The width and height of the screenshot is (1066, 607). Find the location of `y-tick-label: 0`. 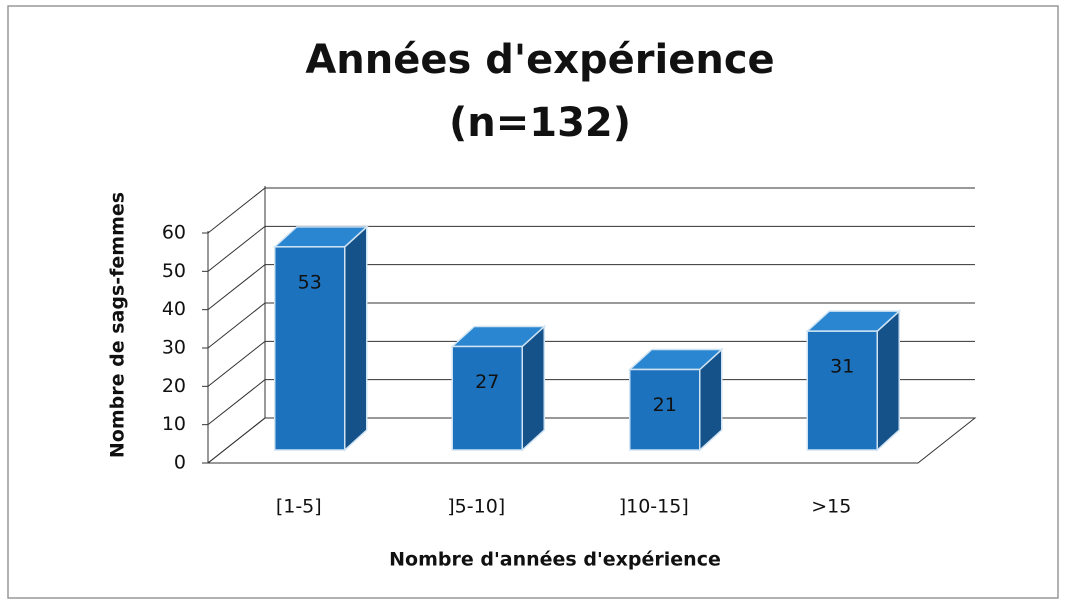

y-tick-label: 0 is located at coordinates (180, 463).